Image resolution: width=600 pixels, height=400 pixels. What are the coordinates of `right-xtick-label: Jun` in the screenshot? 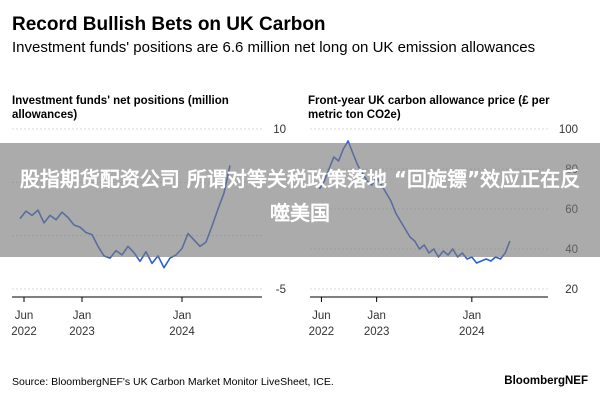 It's located at (321, 316).